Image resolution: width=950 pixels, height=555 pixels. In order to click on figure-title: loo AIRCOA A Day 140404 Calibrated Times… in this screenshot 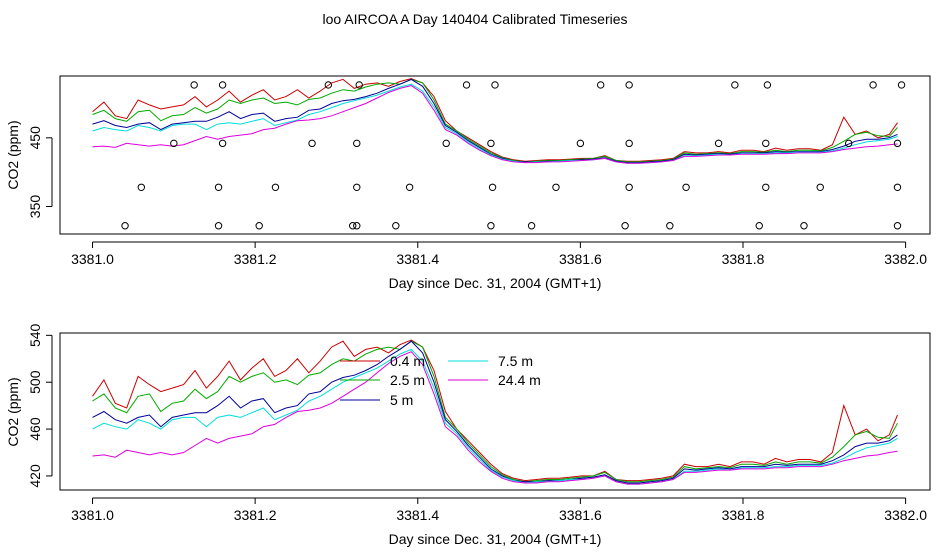, I will do `click(474, 19)`.